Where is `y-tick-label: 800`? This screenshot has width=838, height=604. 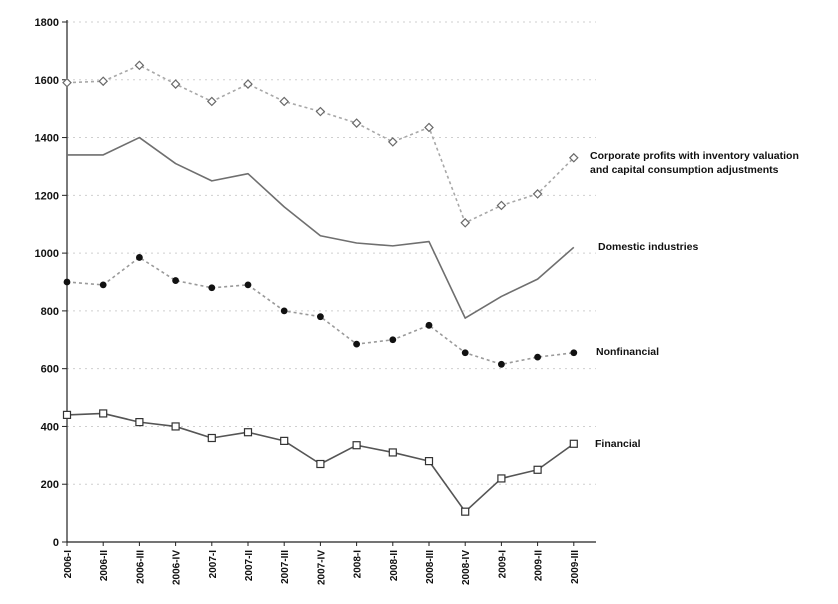 y-tick-label: 800 is located at coordinates (50, 312).